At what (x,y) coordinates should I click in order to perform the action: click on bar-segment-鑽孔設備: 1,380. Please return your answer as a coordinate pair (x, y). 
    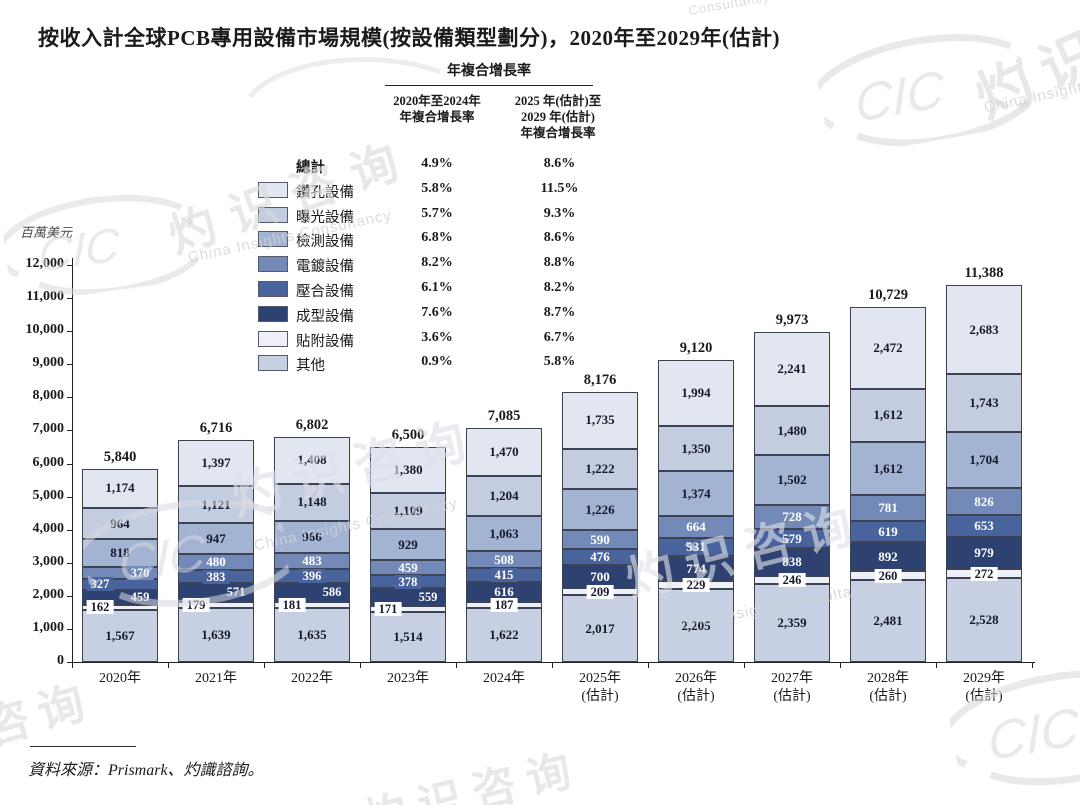
    Looking at the image, I should click on (408, 469).